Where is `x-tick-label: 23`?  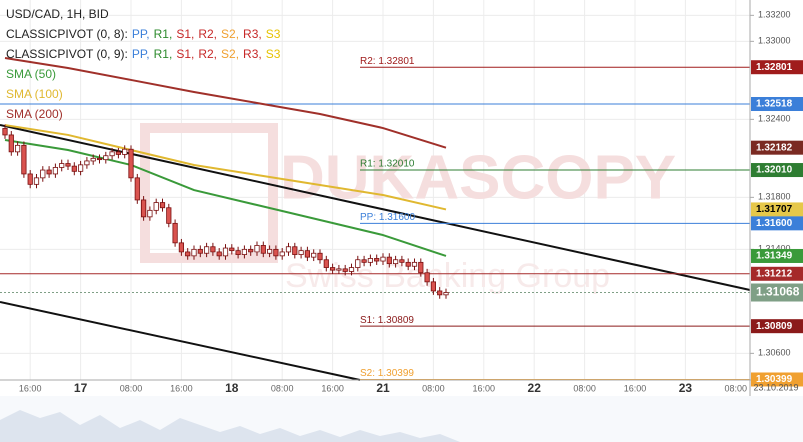
x-tick-label: 23 is located at coordinates (686, 388).